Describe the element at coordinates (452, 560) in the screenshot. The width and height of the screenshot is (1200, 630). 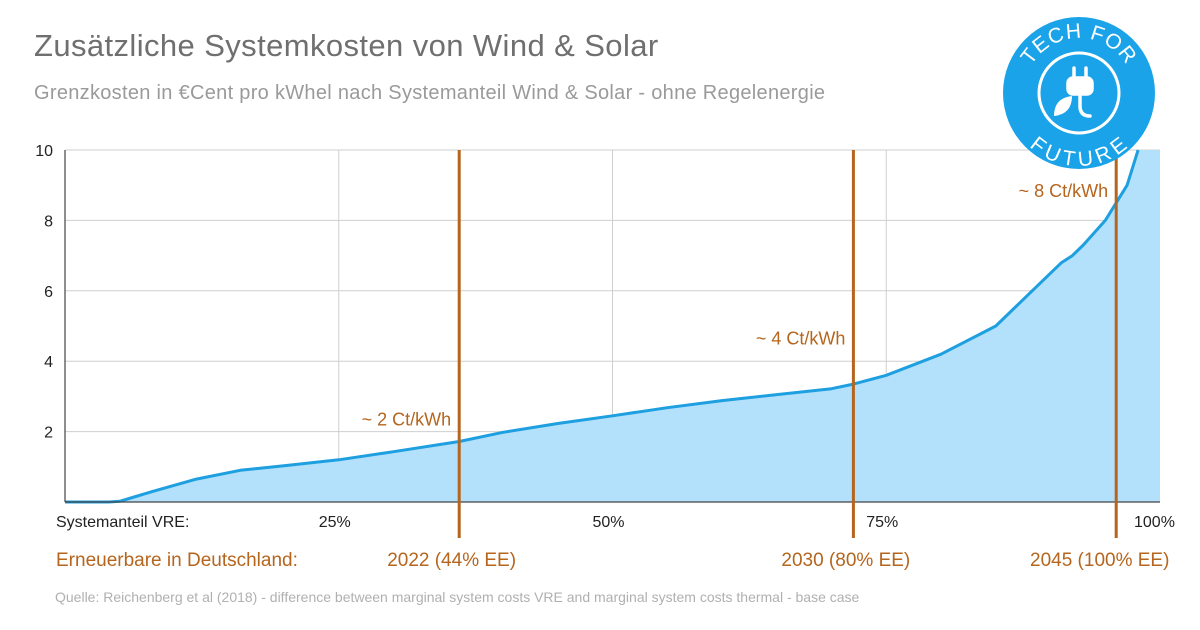
I see `ee-year-label: 2022 (44% EE)` at that location.